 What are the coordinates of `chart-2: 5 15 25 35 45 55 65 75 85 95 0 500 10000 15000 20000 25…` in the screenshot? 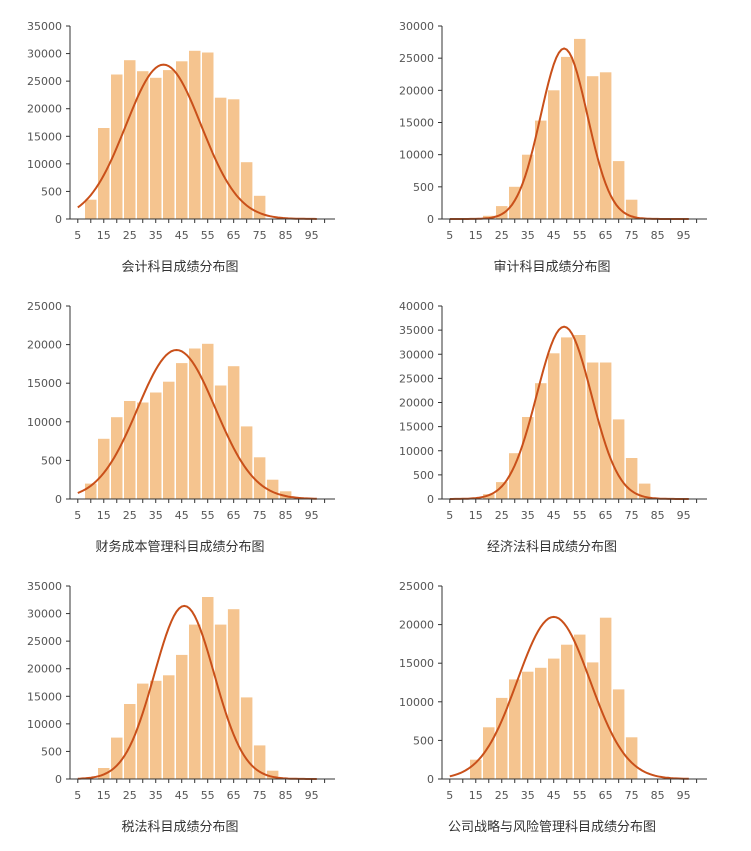 It's located at (553, 147).